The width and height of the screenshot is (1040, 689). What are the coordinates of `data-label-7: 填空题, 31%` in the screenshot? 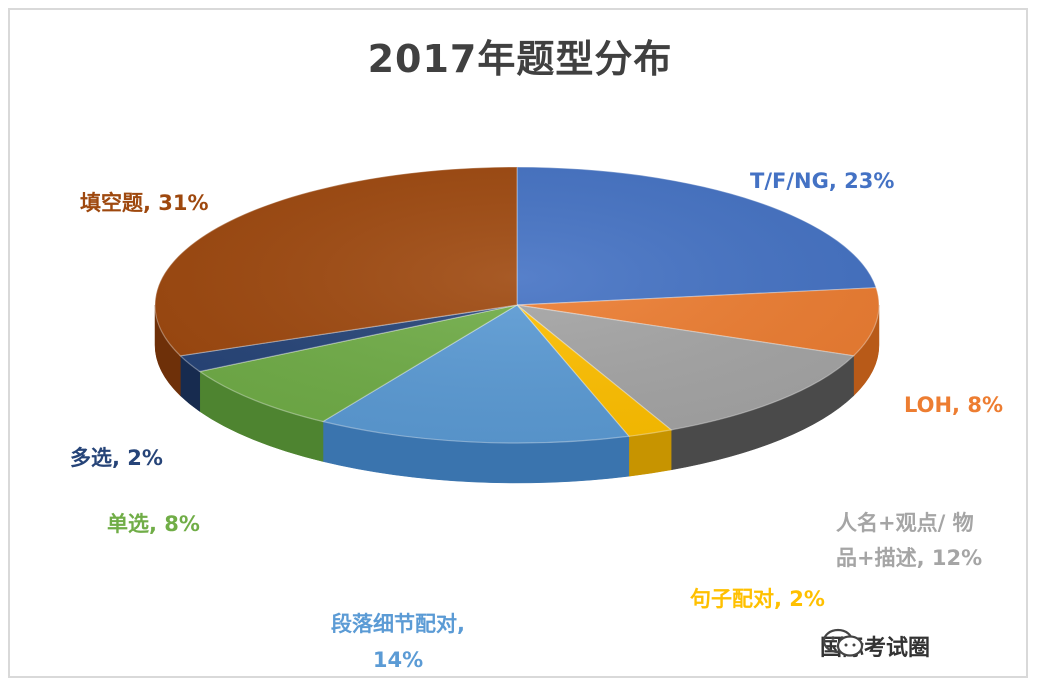 It's located at (144, 203).